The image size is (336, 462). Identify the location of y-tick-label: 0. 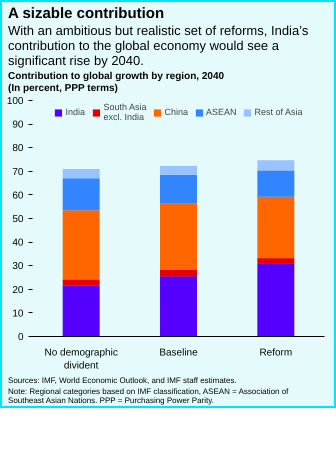
(21, 338).